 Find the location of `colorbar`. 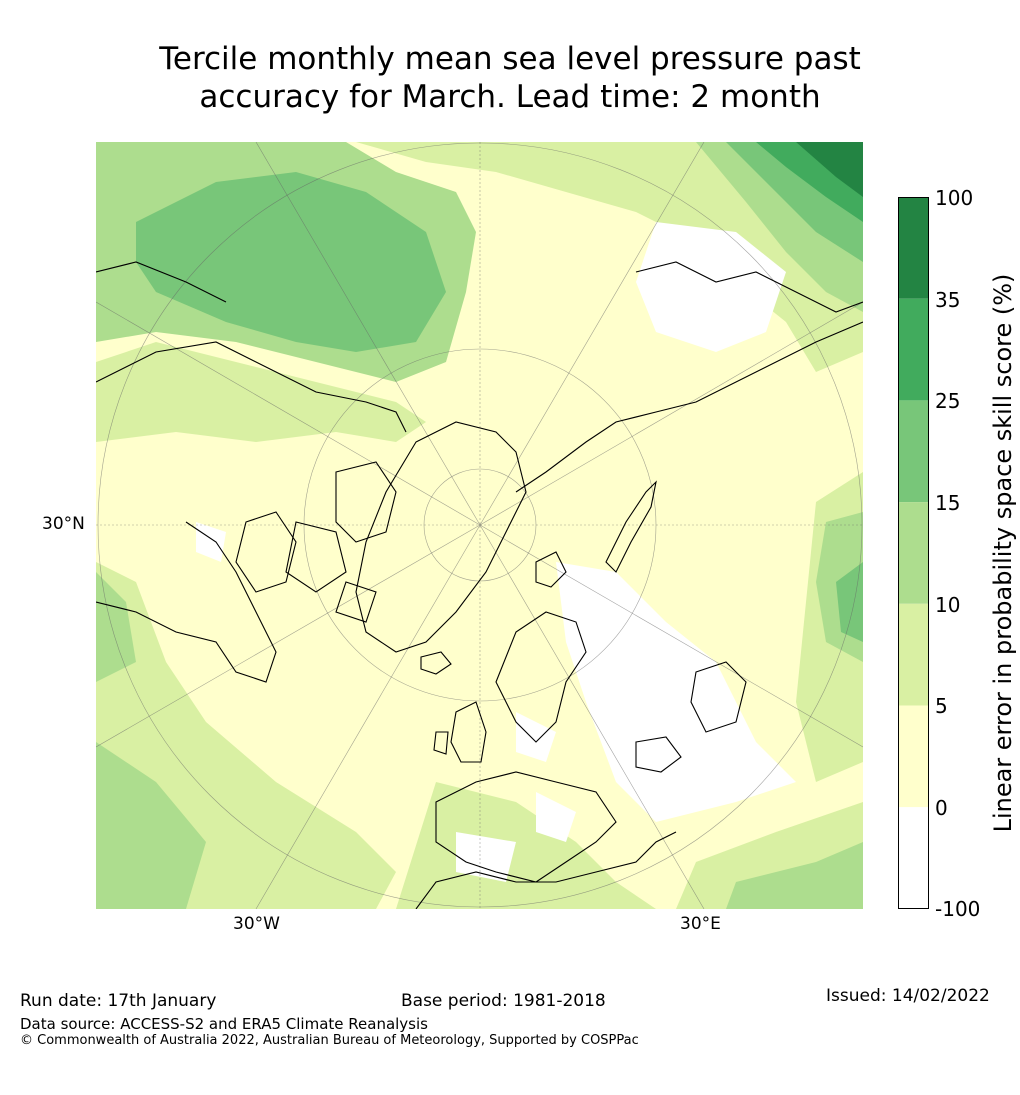

colorbar is located at coordinates (913, 553).